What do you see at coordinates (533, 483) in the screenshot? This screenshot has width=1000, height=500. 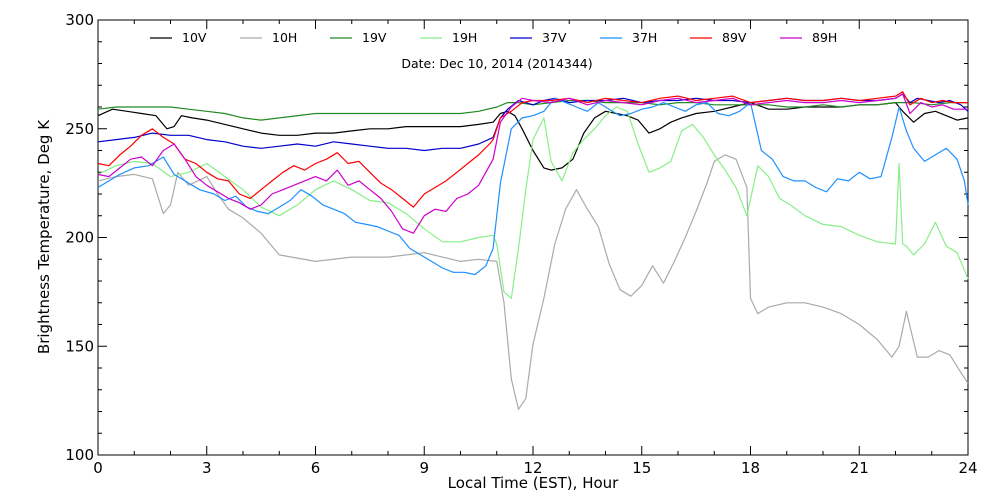 I see `x-axis-label: Local Time (EST), Hour` at bounding box center [533, 483].